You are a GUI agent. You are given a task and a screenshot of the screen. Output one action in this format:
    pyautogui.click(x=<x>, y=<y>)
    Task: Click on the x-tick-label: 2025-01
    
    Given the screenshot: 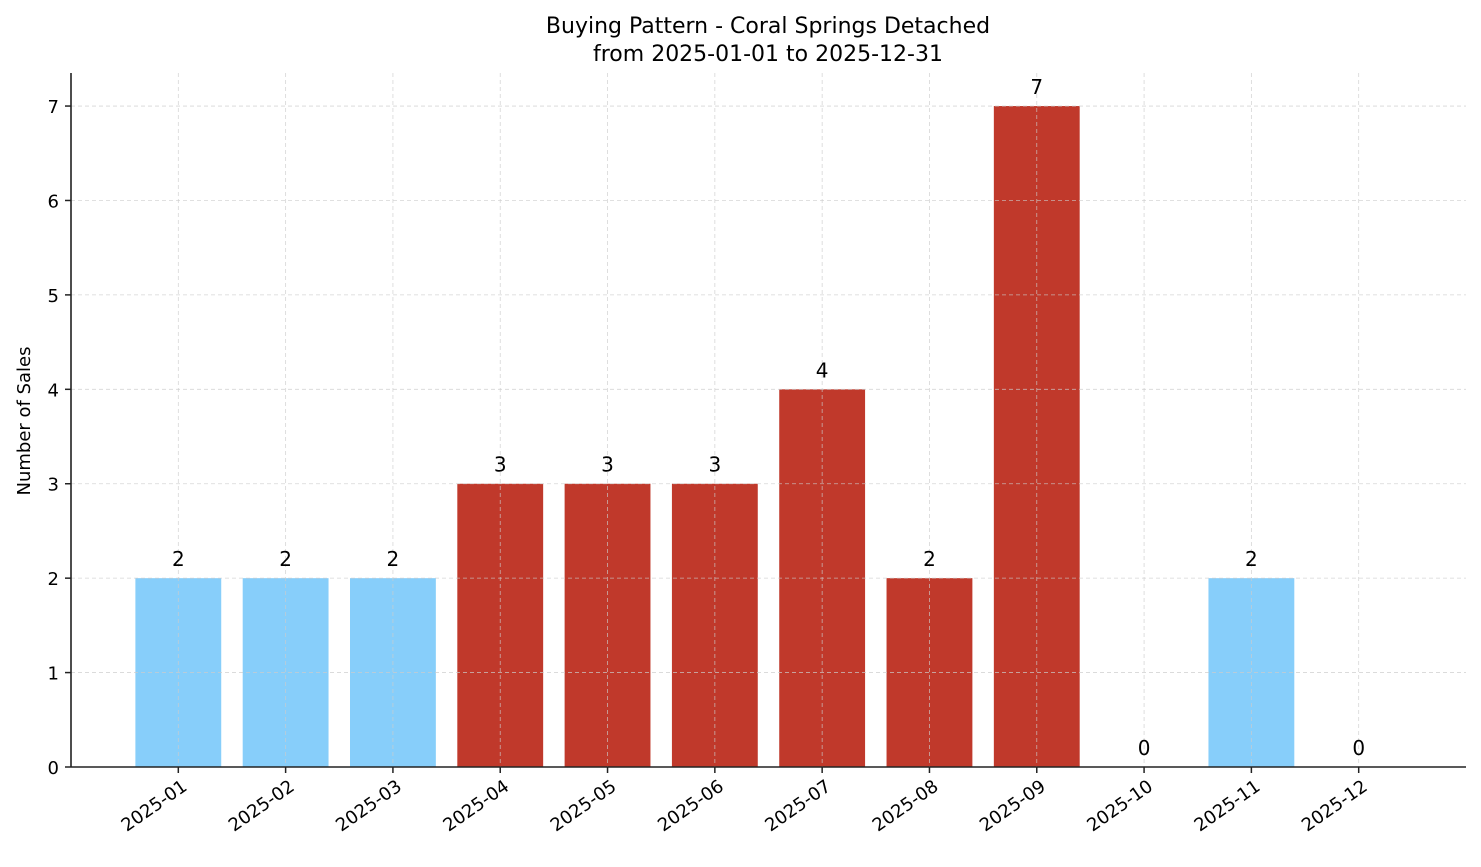 What is the action you would take?
    pyautogui.click(x=155, y=806)
    